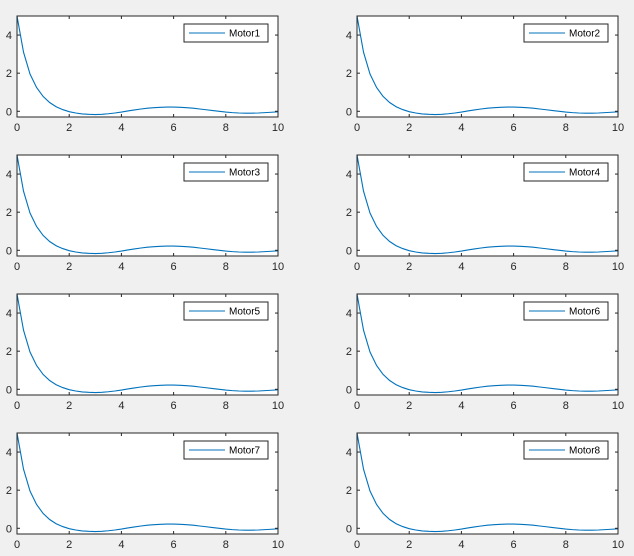 The width and height of the screenshot is (634, 556). Describe the element at coordinates (487, 205) in the screenshot. I see `series-line-Motor4` at that location.